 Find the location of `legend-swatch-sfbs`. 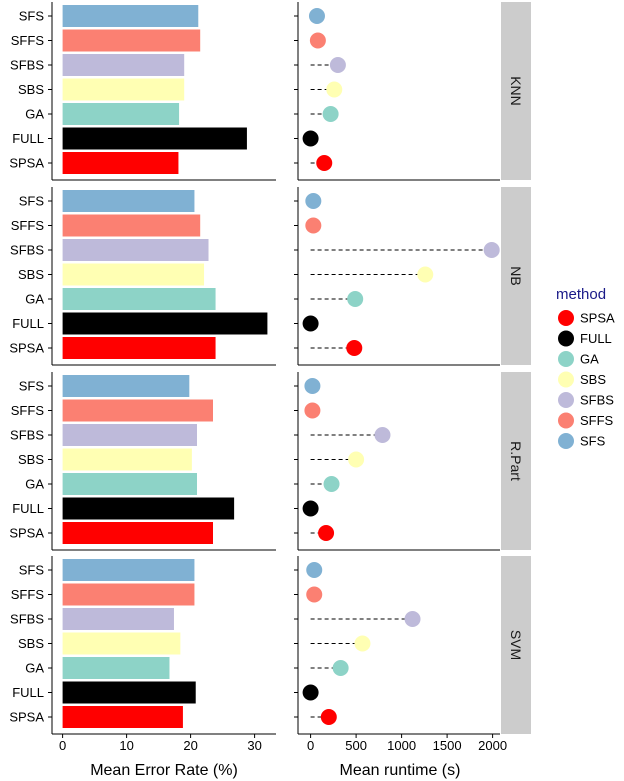

legend-swatch-sfbs is located at coordinates (566, 400).